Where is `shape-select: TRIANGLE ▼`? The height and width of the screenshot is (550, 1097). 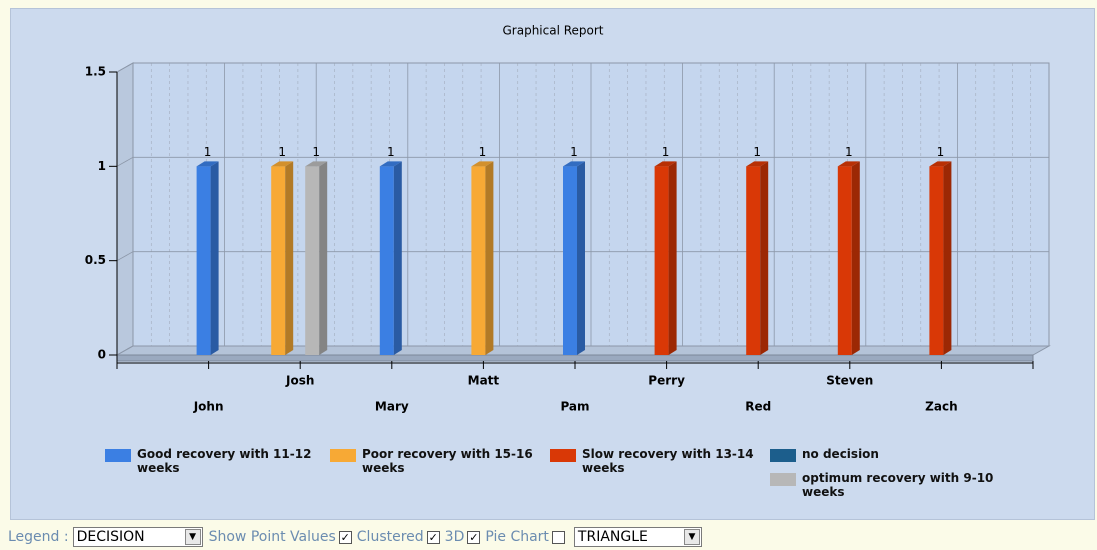
shape-select: TRIANGLE ▼ is located at coordinates (637, 537).